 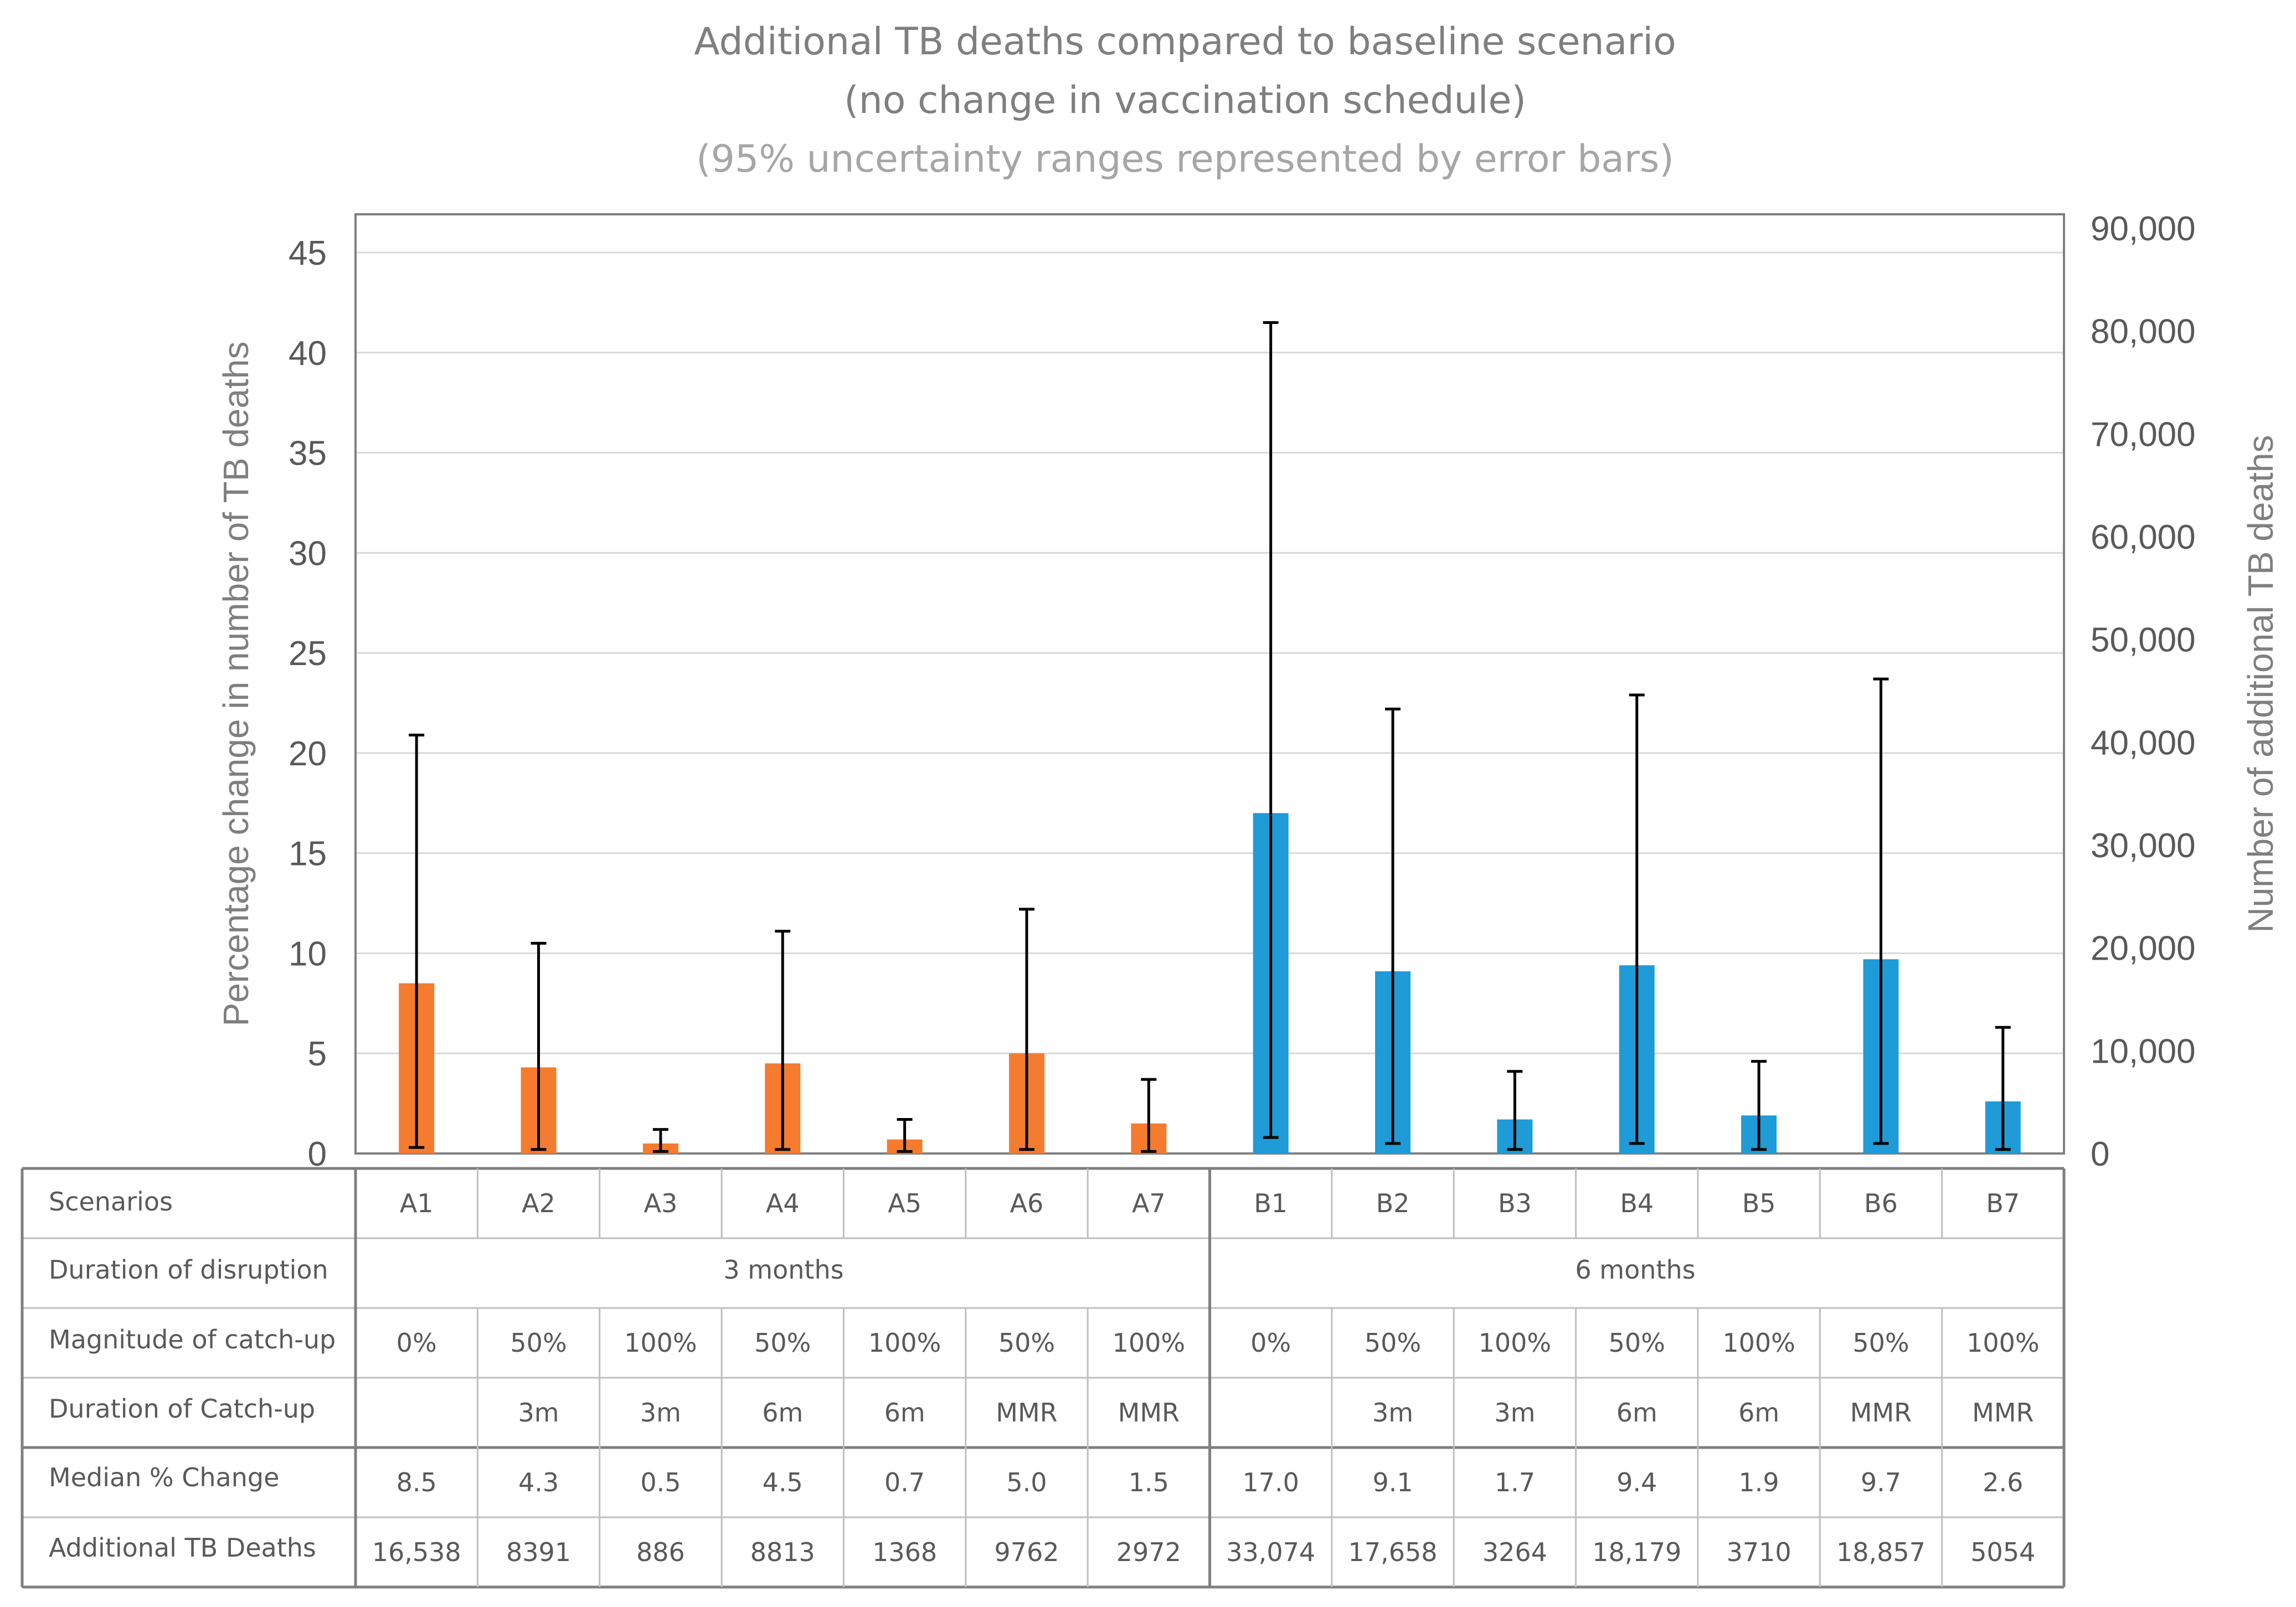 I want to click on cell-median-change: 2.6, so click(x=2003, y=1482).